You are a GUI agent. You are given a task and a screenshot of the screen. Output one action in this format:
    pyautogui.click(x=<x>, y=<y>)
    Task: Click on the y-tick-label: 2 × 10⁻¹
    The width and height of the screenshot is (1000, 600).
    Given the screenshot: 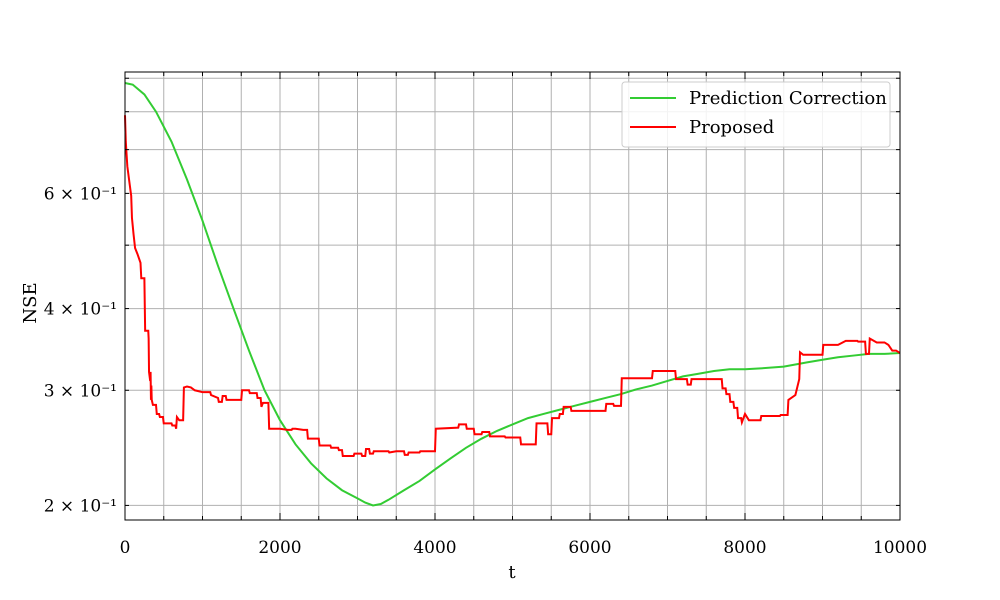 What is the action you would take?
    pyautogui.click(x=80, y=506)
    